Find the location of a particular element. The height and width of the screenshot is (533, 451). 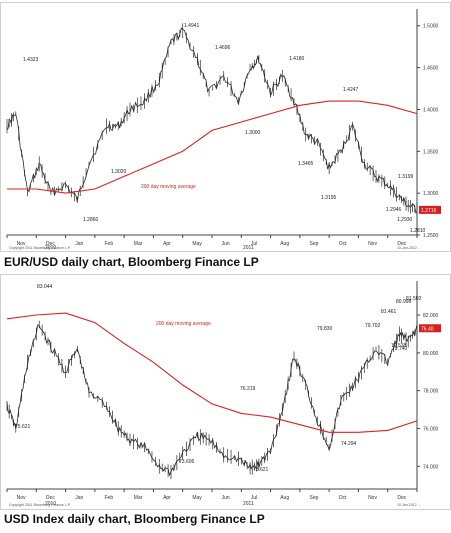

price-annotation: 76.219 is located at coordinates (248, 389).